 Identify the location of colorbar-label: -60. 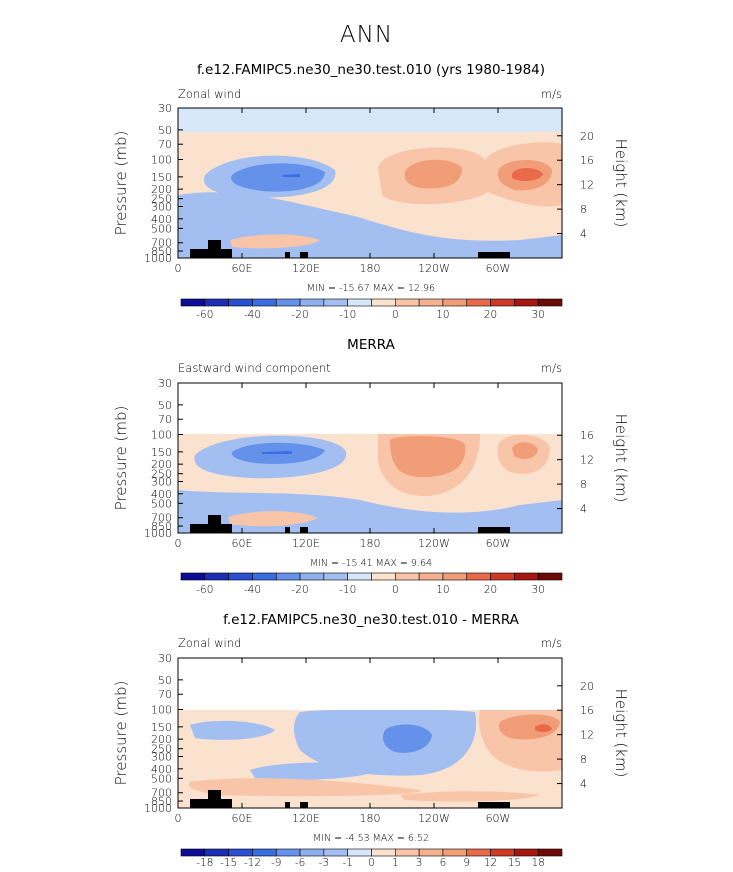
(204, 590).